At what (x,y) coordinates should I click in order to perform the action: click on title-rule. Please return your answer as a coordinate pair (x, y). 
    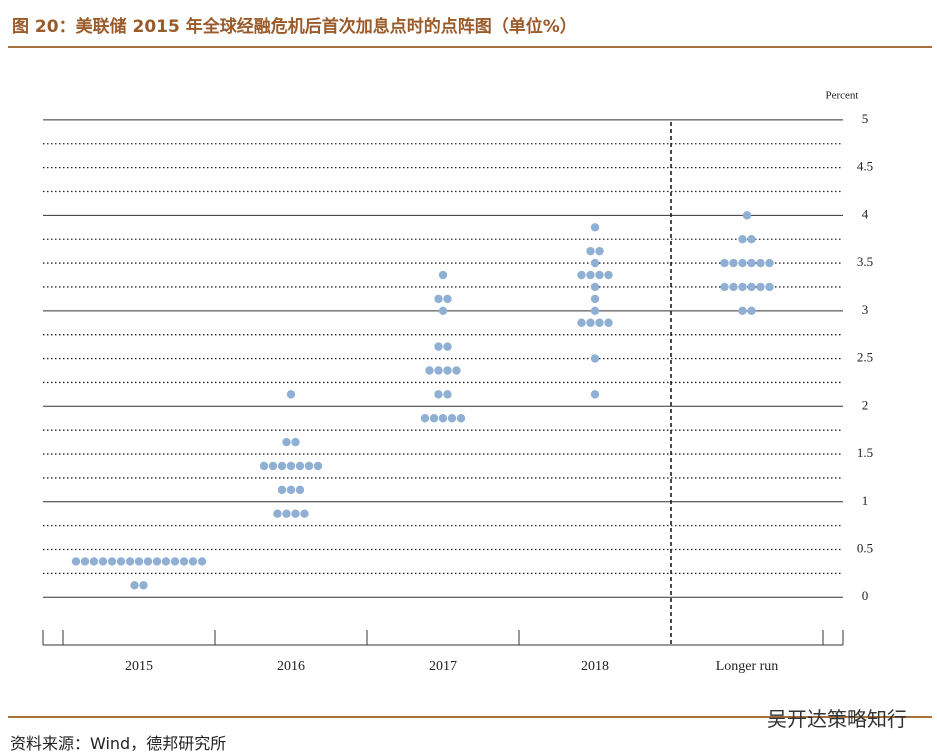
    Looking at the image, I should click on (470, 47).